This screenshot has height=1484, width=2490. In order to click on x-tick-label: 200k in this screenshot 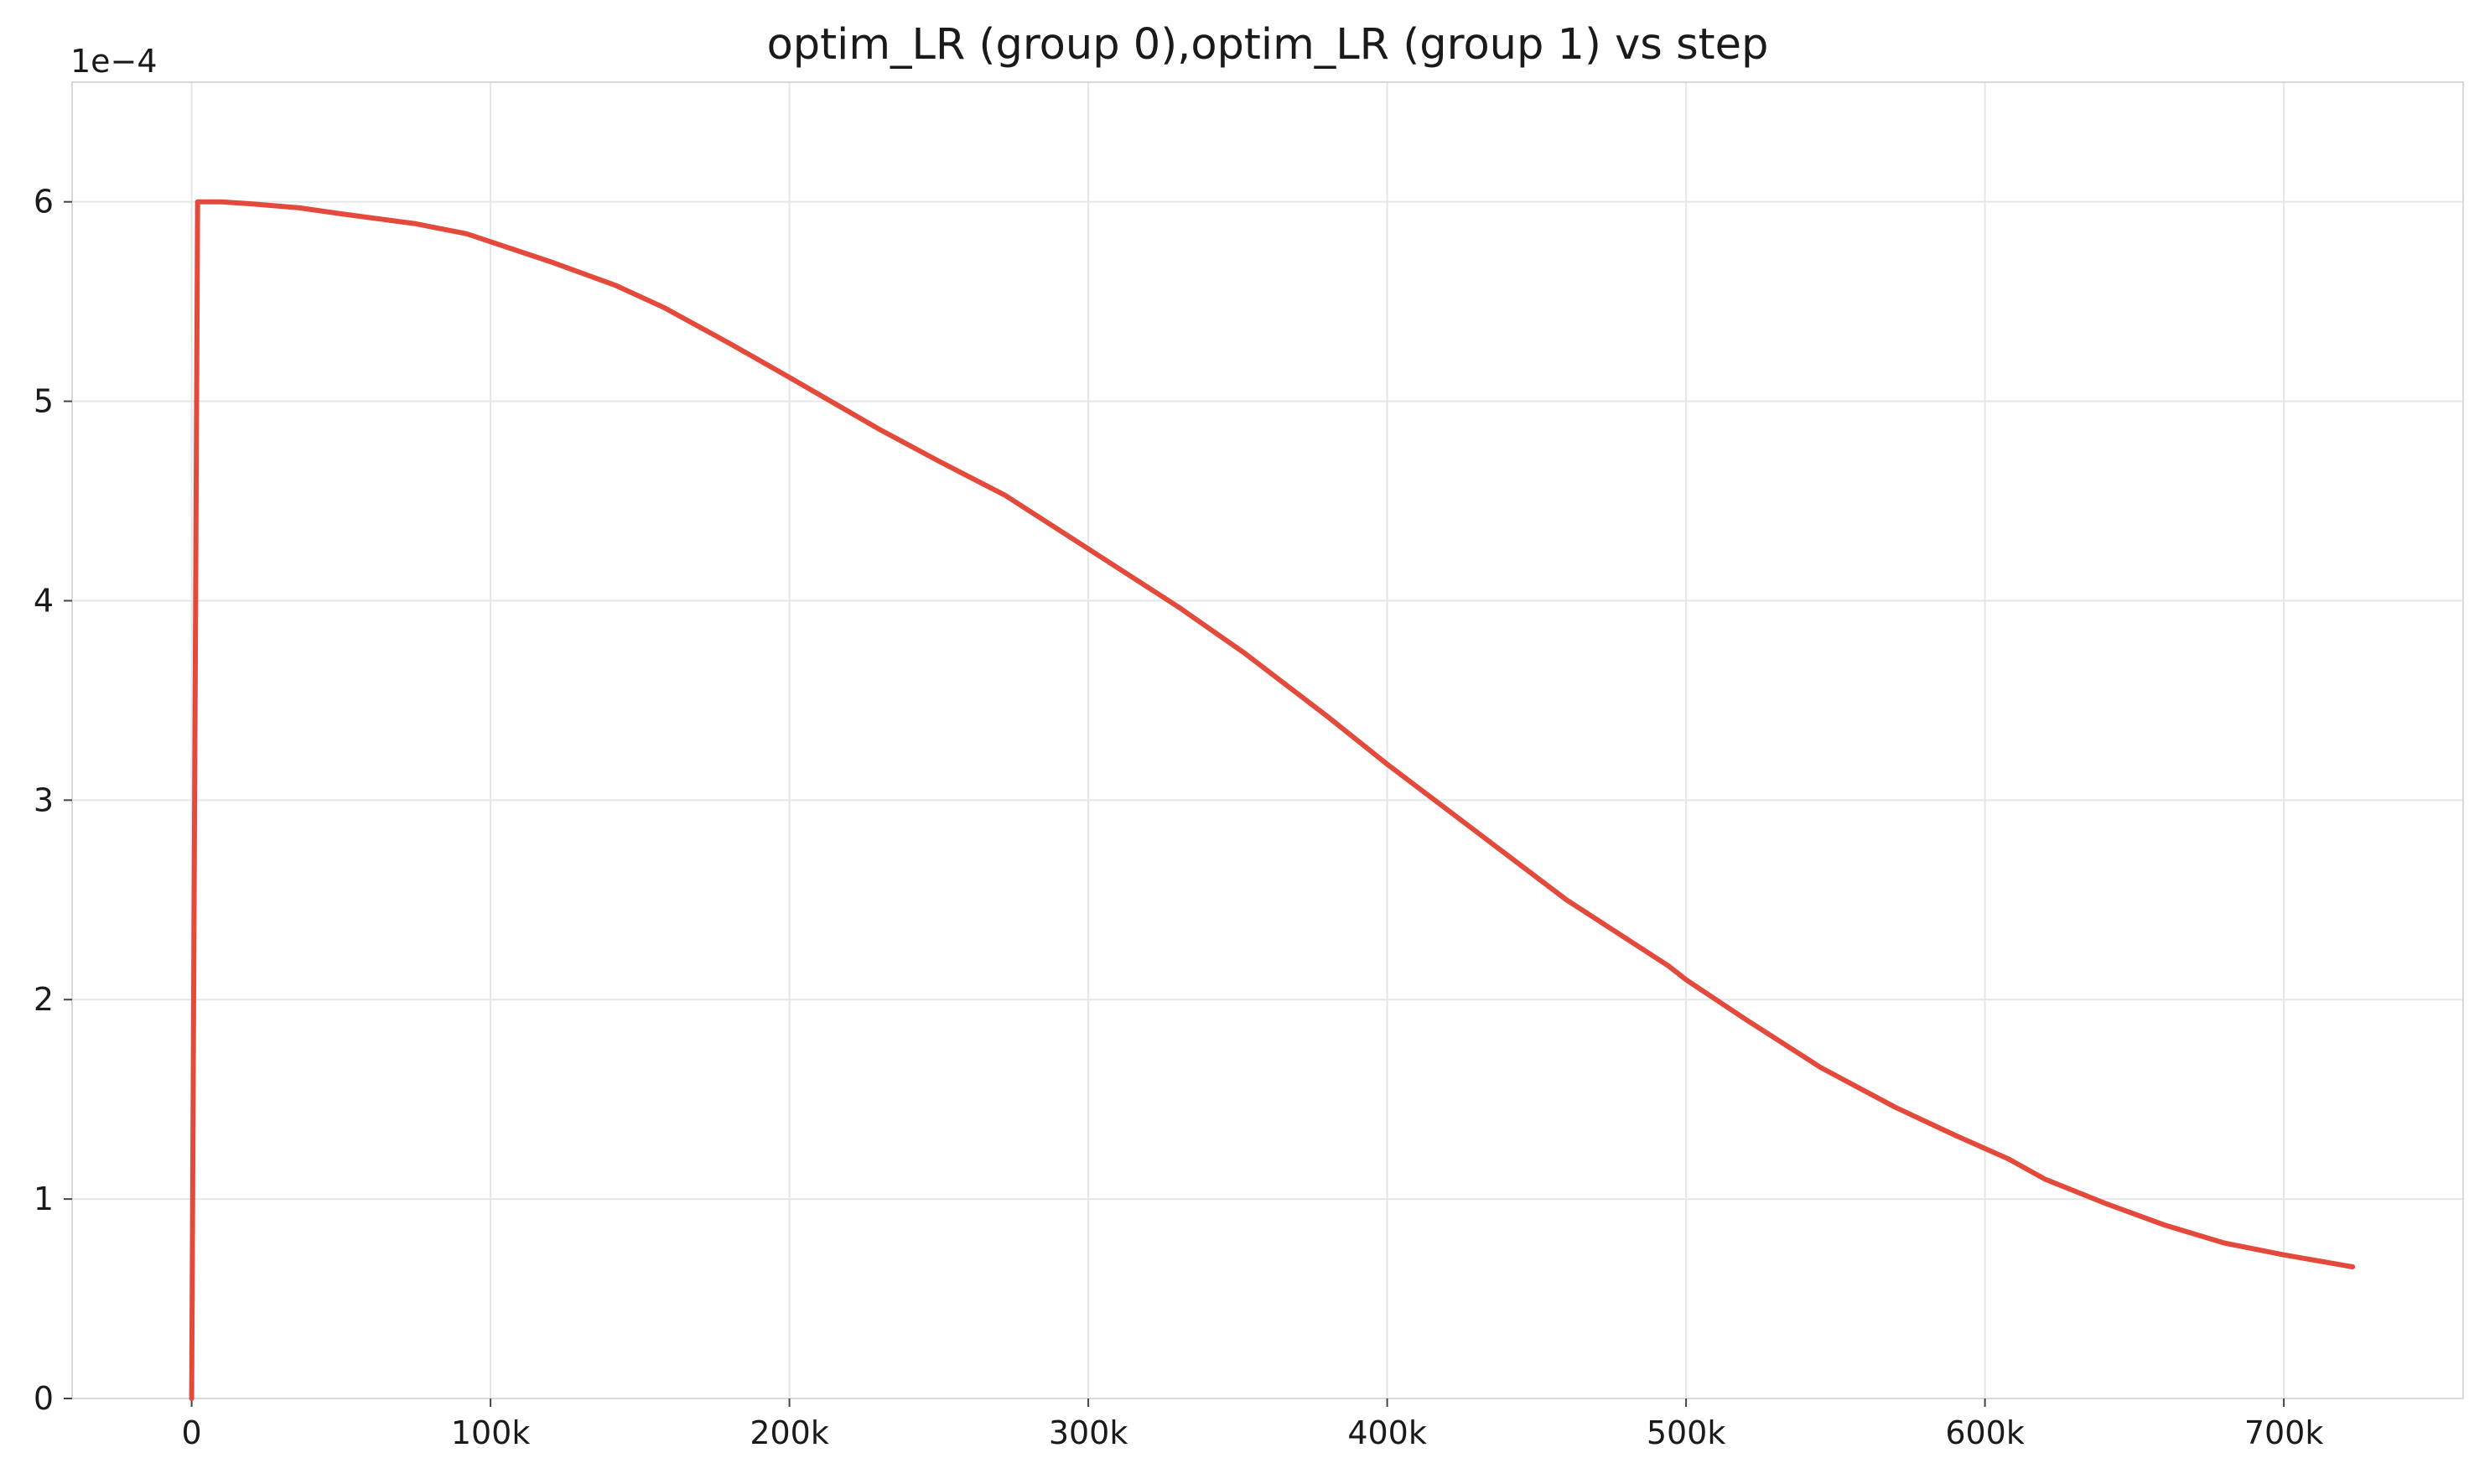, I will do `click(789, 1432)`.